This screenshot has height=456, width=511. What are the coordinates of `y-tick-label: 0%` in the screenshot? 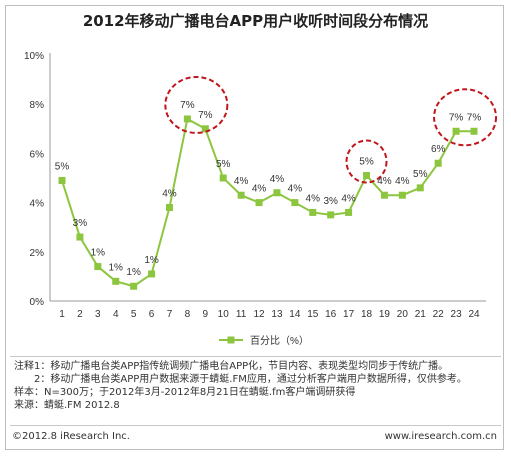 It's located at (37, 302).